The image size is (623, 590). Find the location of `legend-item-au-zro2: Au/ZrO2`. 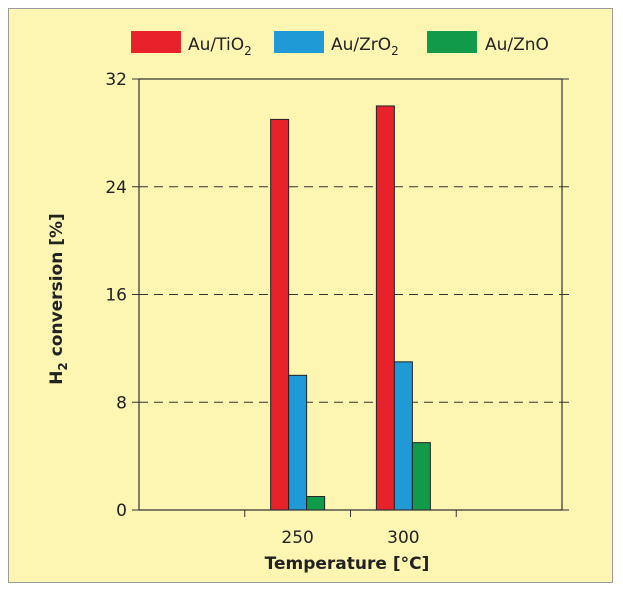

legend-item-au-zro2: Au/ZrO2 is located at coordinates (336, 44).